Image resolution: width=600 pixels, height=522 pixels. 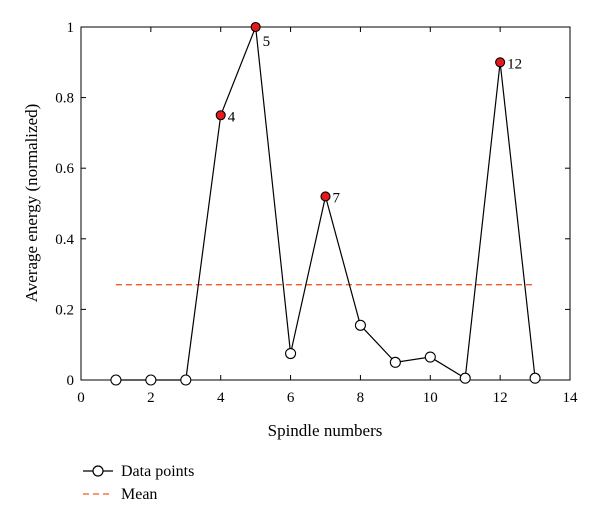 I want to click on legend: Data points Mean, so click(x=138, y=483).